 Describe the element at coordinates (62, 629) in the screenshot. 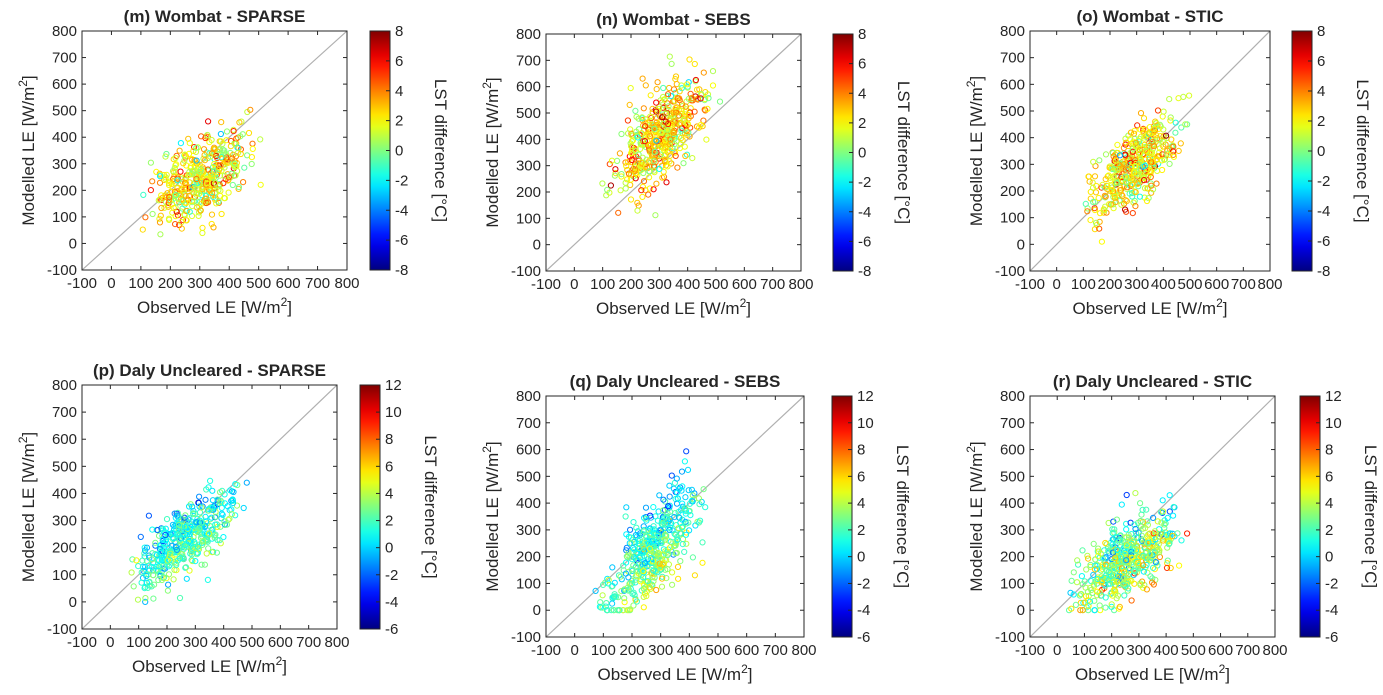

I see `y-tick-label: -100` at that location.